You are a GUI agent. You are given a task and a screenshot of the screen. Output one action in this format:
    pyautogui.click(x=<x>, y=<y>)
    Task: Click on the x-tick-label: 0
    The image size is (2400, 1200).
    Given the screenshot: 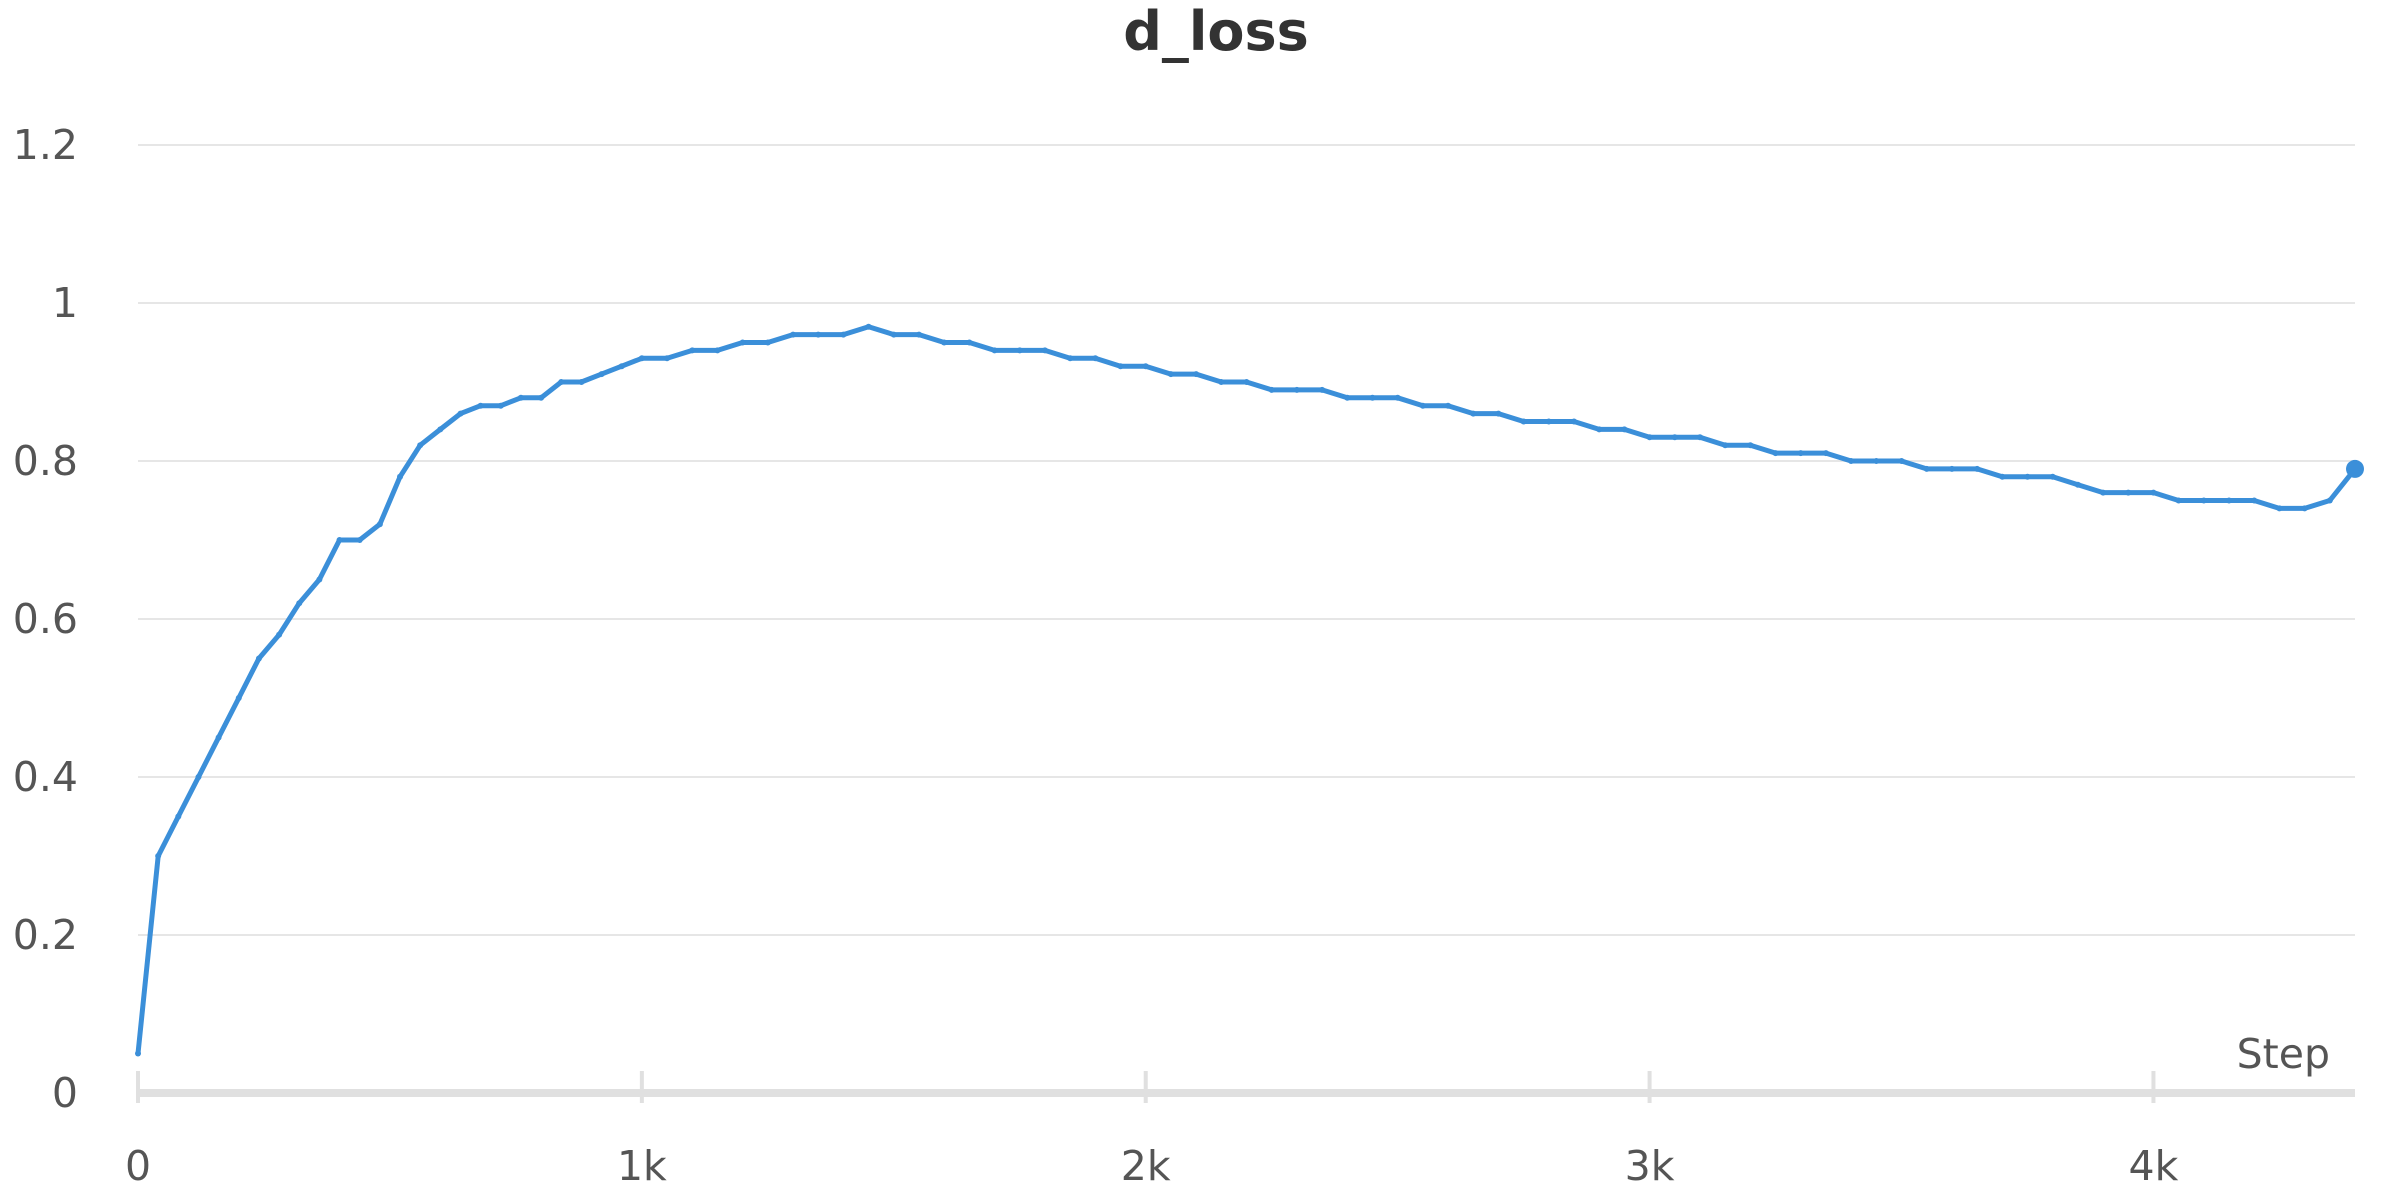 What is the action you would take?
    pyautogui.click(x=138, y=1166)
    